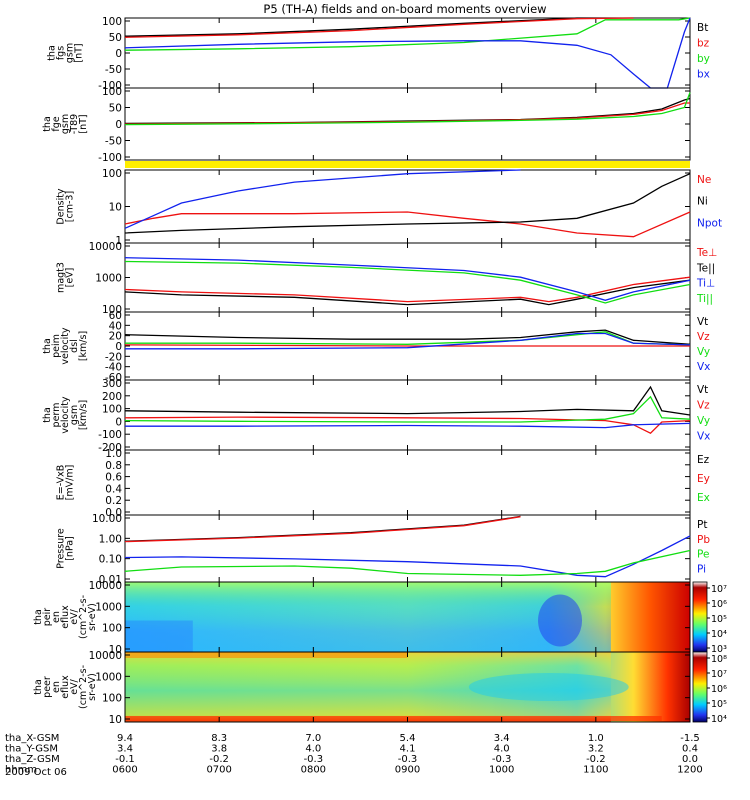  What do you see at coordinates (709, 688) in the screenshot?
I see `colorbar-peer: 10⁸ 10⁷ 10⁶ 10⁵ 10⁴` at bounding box center [709, 688].